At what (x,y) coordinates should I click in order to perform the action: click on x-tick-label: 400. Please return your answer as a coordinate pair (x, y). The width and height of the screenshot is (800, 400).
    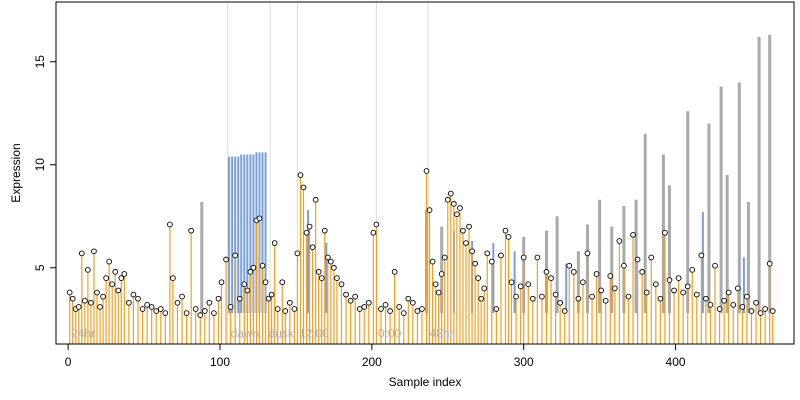
    Looking at the image, I should click on (676, 362).